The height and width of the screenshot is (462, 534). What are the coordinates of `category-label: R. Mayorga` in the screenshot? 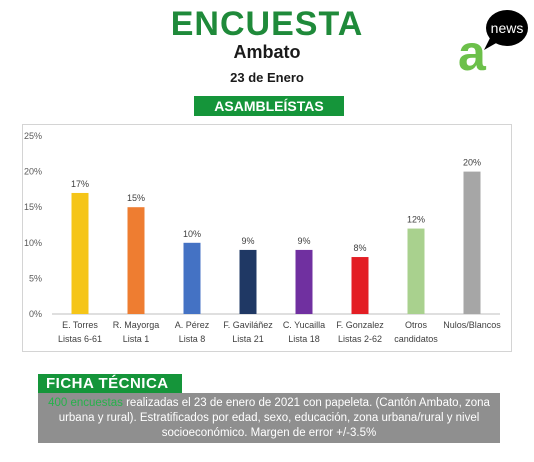 It's located at (136, 325).